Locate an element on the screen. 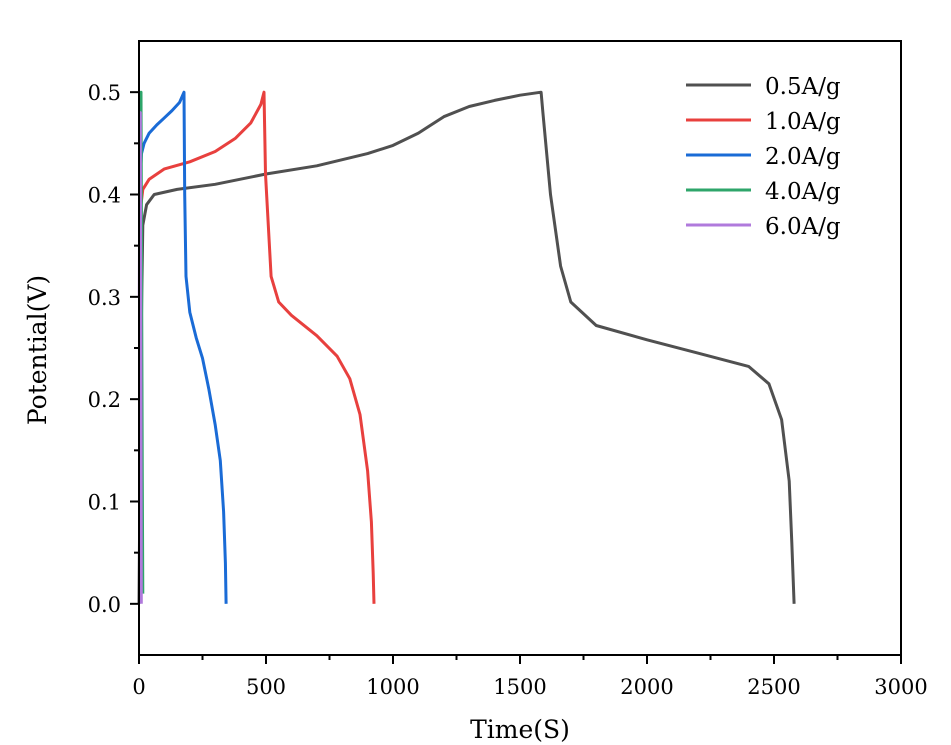 The height and width of the screenshot is (745, 951). x-axis: 0 500 1000 1500 2000 2500 3000 is located at coordinates (530, 677).